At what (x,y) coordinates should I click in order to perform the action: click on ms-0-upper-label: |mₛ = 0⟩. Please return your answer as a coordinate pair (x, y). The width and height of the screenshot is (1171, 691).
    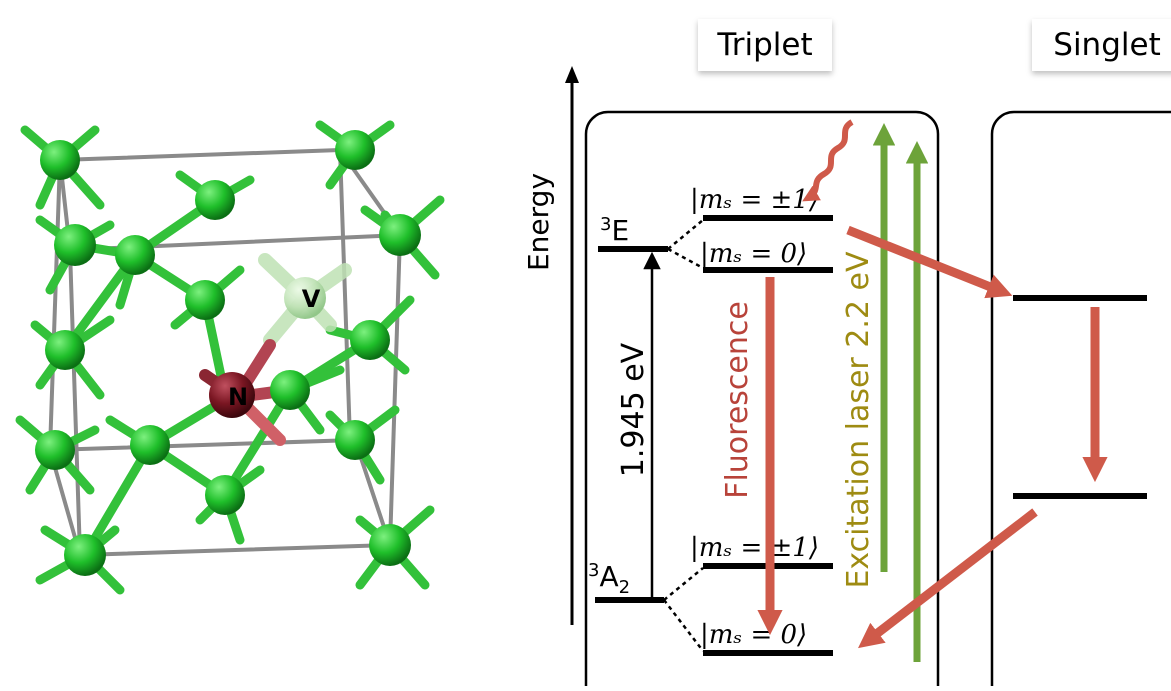
    Looking at the image, I should click on (753, 254).